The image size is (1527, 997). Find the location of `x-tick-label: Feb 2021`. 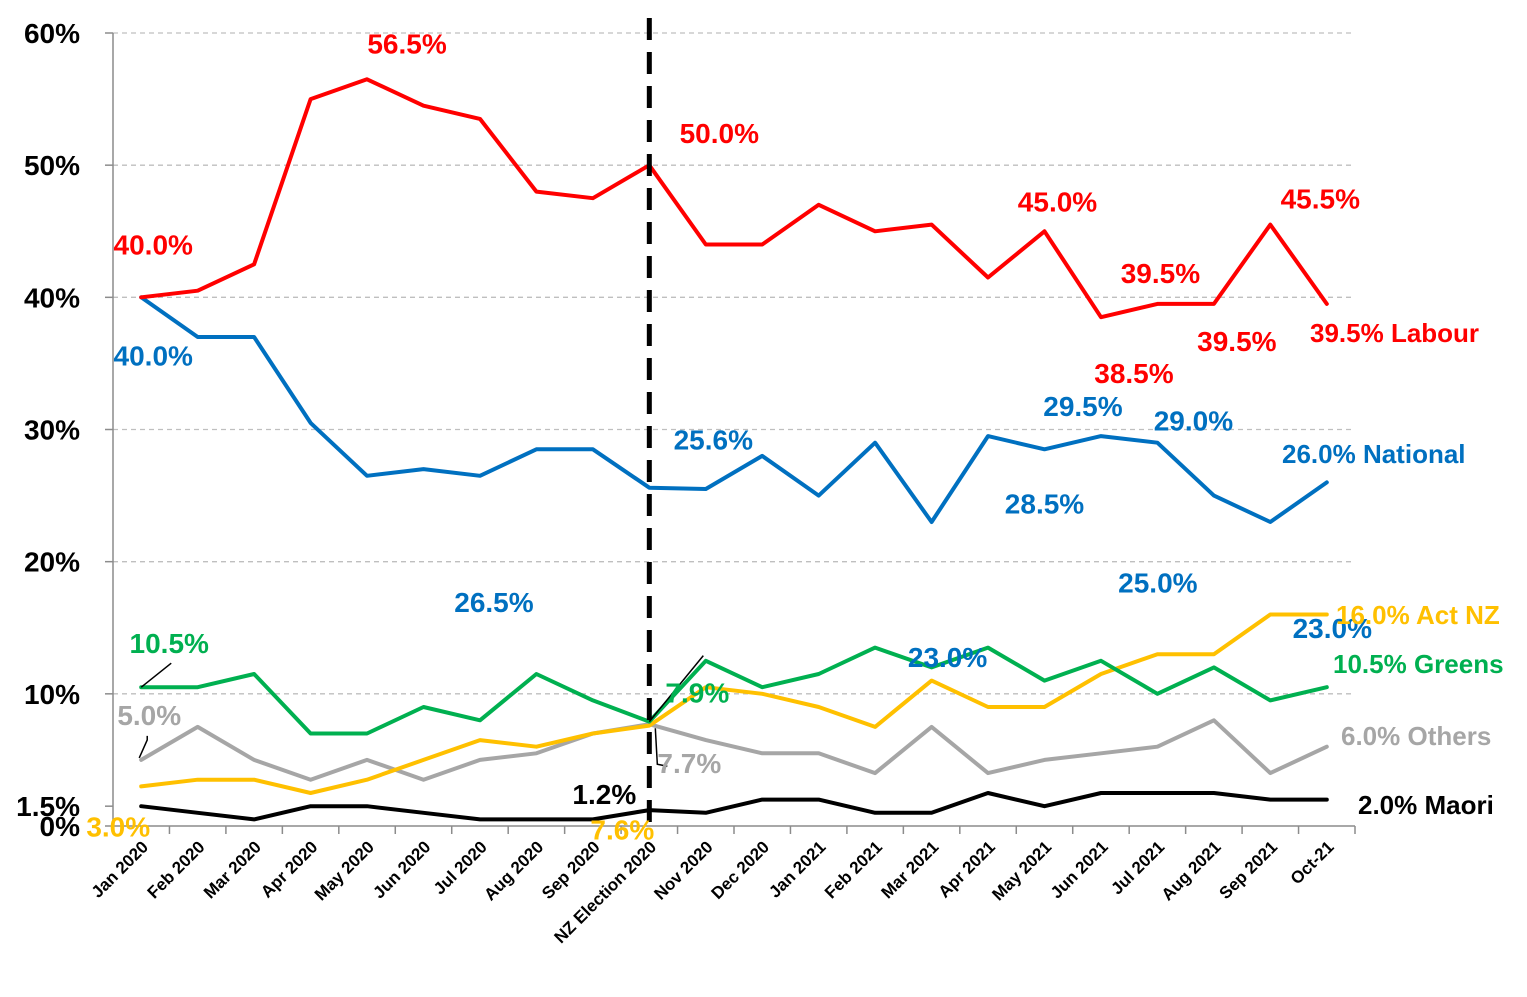

x-tick-label: Feb 2021 is located at coordinates (853, 869).